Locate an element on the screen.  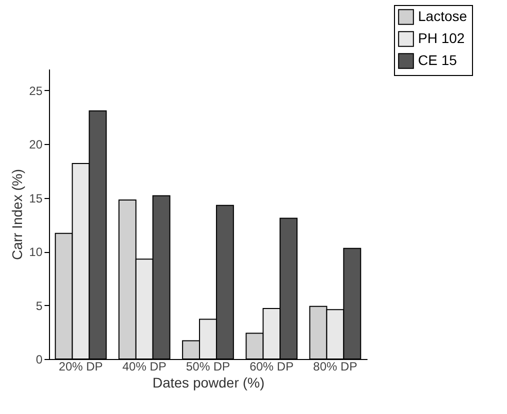
y-tick-label: 10 is located at coordinates (36, 252).